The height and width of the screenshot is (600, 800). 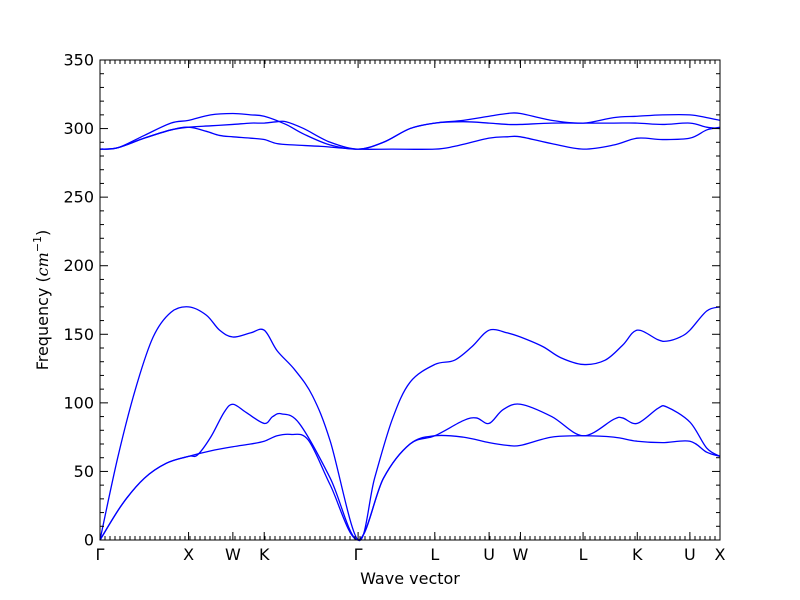 I want to click on y-axis-label: Frequency (cm−1), so click(x=41, y=300).